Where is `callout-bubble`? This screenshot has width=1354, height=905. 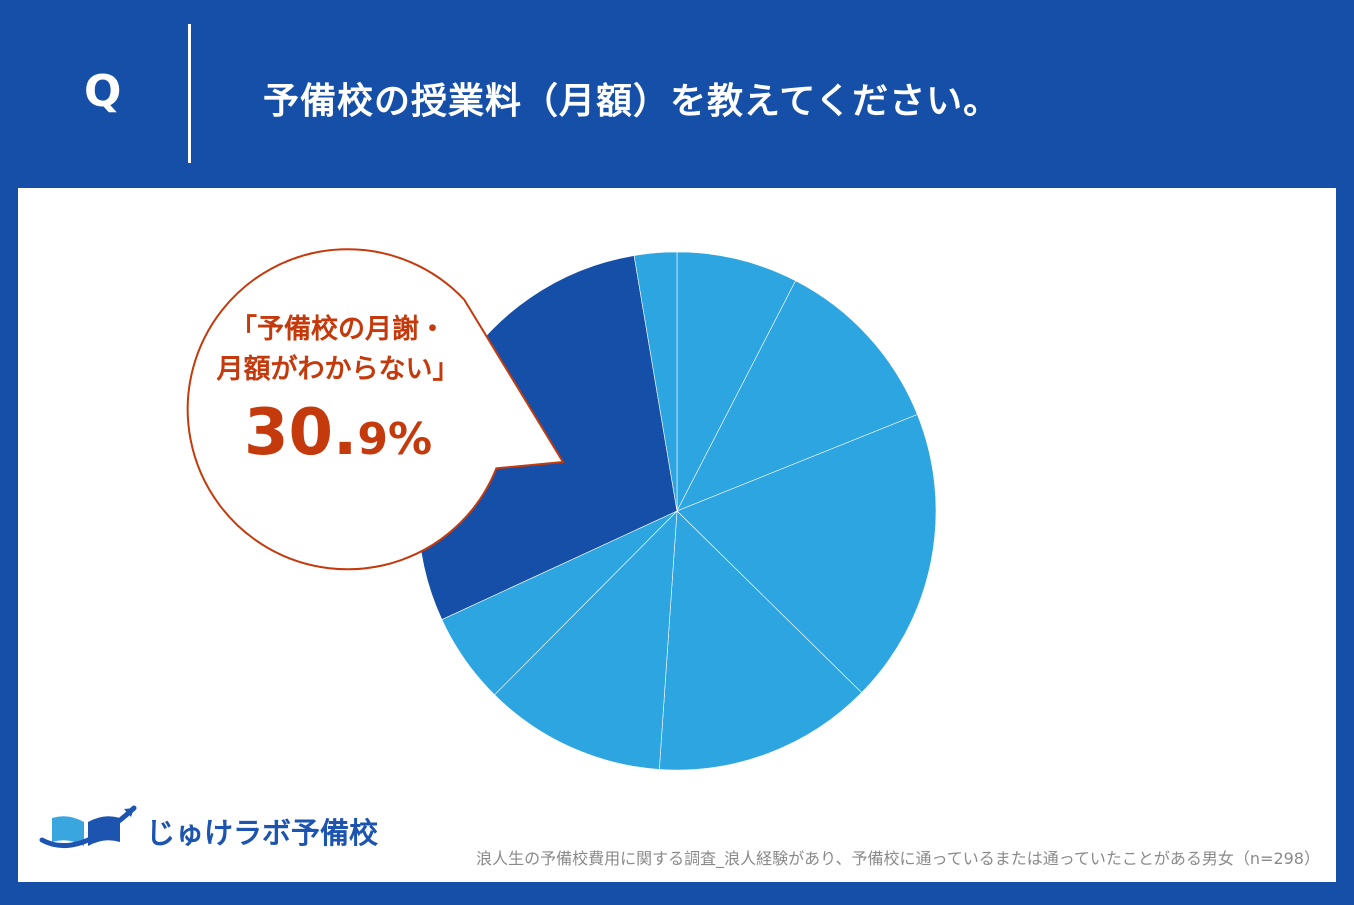
callout-bubble is located at coordinates (375, 409).